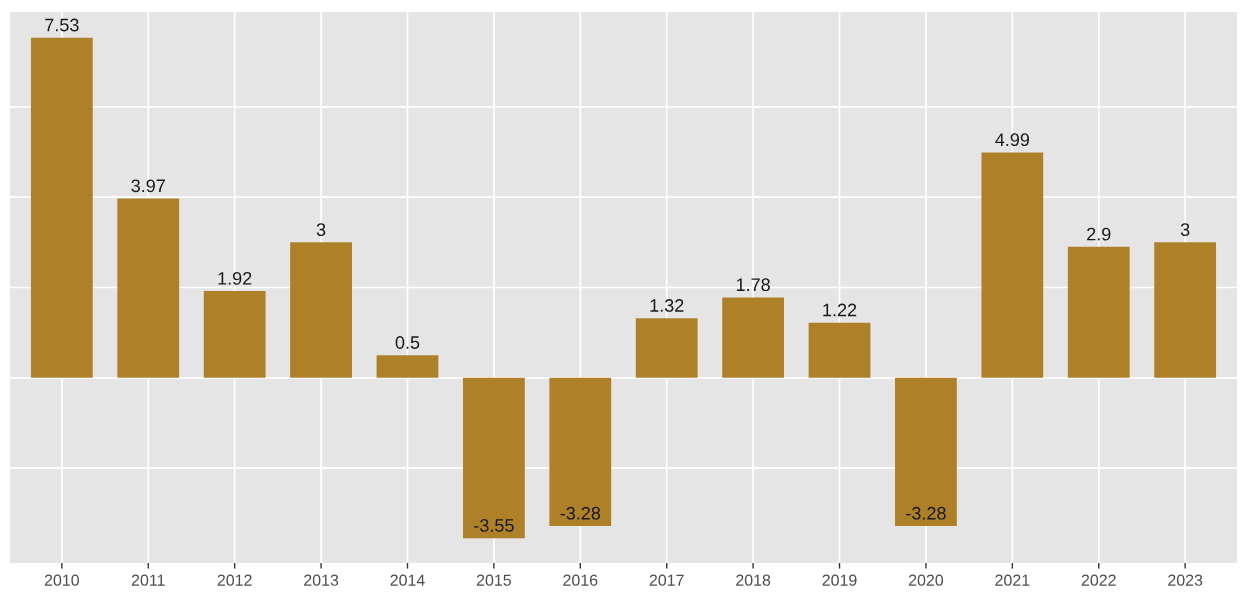 Image resolution: width=1240 pixels, height=592 pixels. Describe the element at coordinates (493, 580) in the screenshot. I see `x-tick-label: 2015` at that location.